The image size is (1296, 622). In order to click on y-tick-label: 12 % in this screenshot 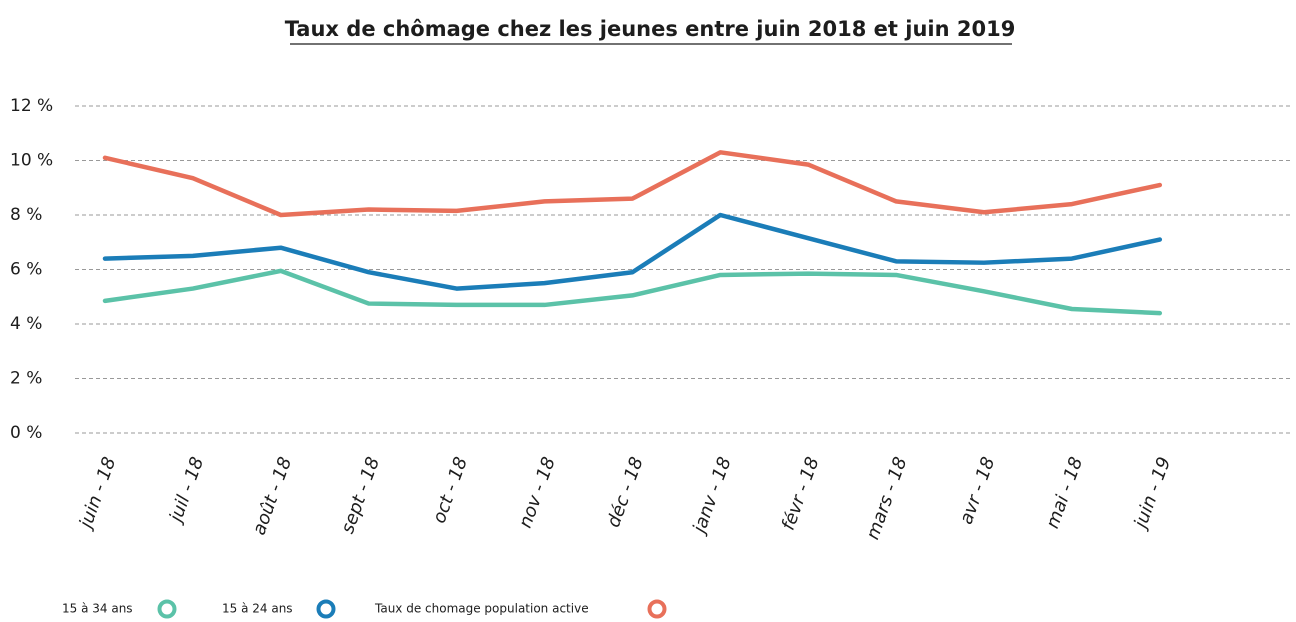, I will do `click(31, 106)`.